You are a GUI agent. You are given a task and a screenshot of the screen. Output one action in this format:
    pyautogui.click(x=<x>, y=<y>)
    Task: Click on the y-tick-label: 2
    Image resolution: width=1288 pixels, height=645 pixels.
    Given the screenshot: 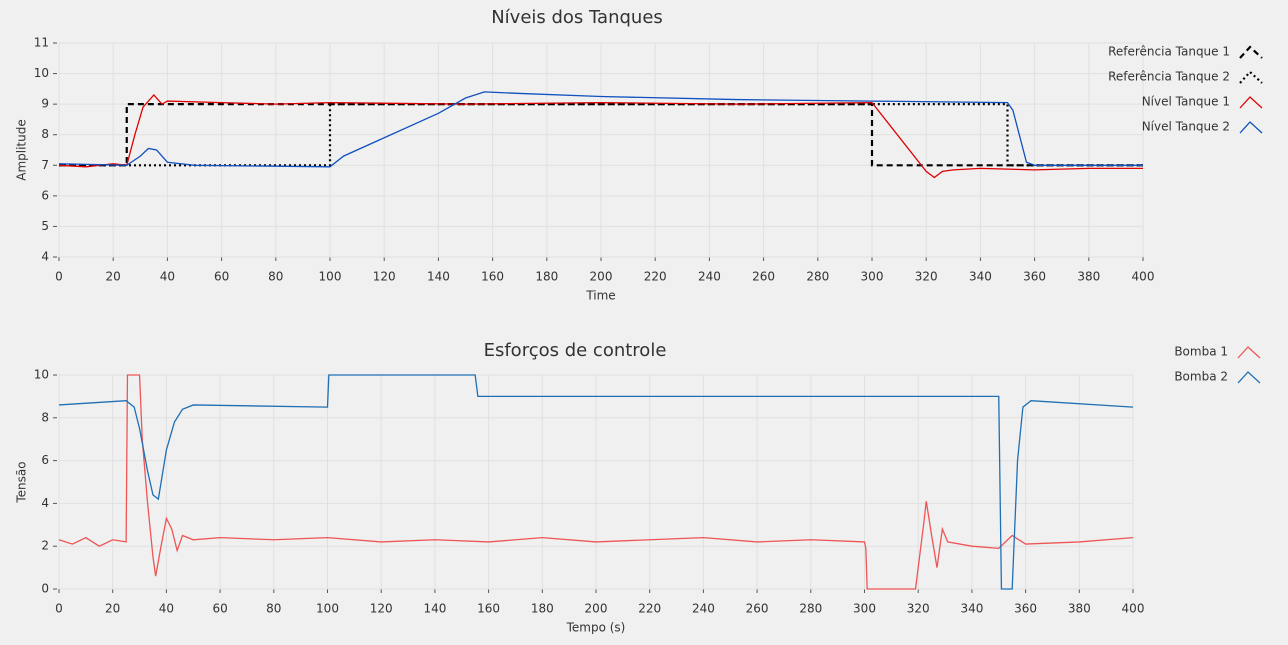 What is the action you would take?
    pyautogui.click(x=45, y=546)
    